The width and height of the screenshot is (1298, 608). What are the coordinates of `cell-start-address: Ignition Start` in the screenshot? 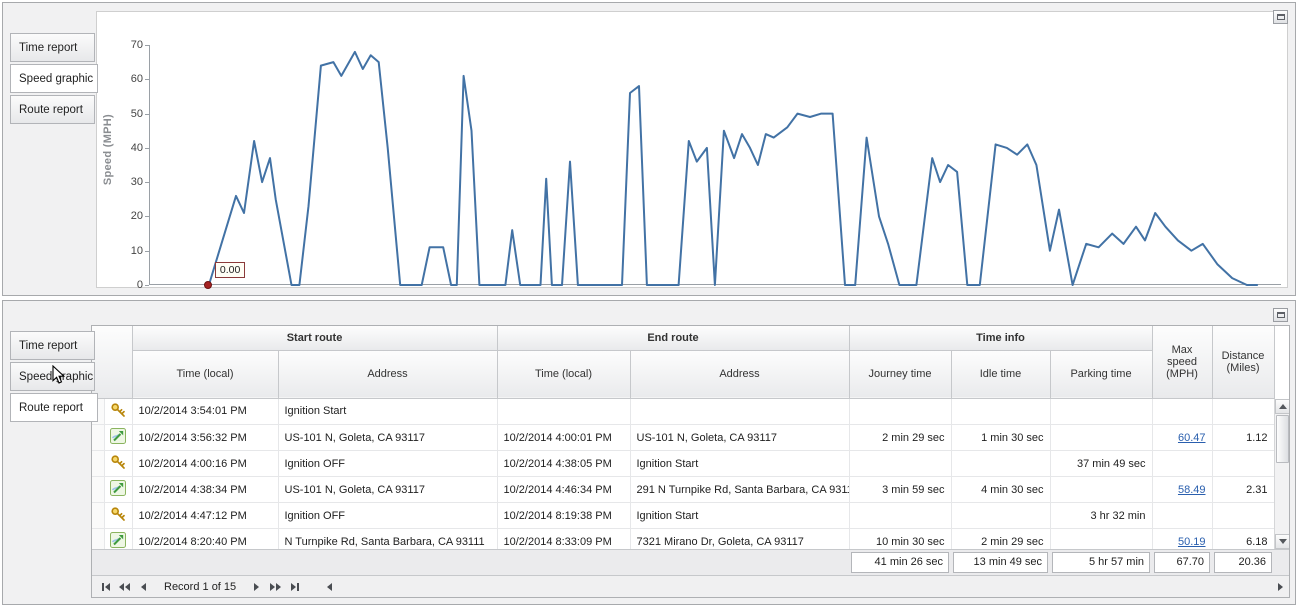 It's located at (388, 411).